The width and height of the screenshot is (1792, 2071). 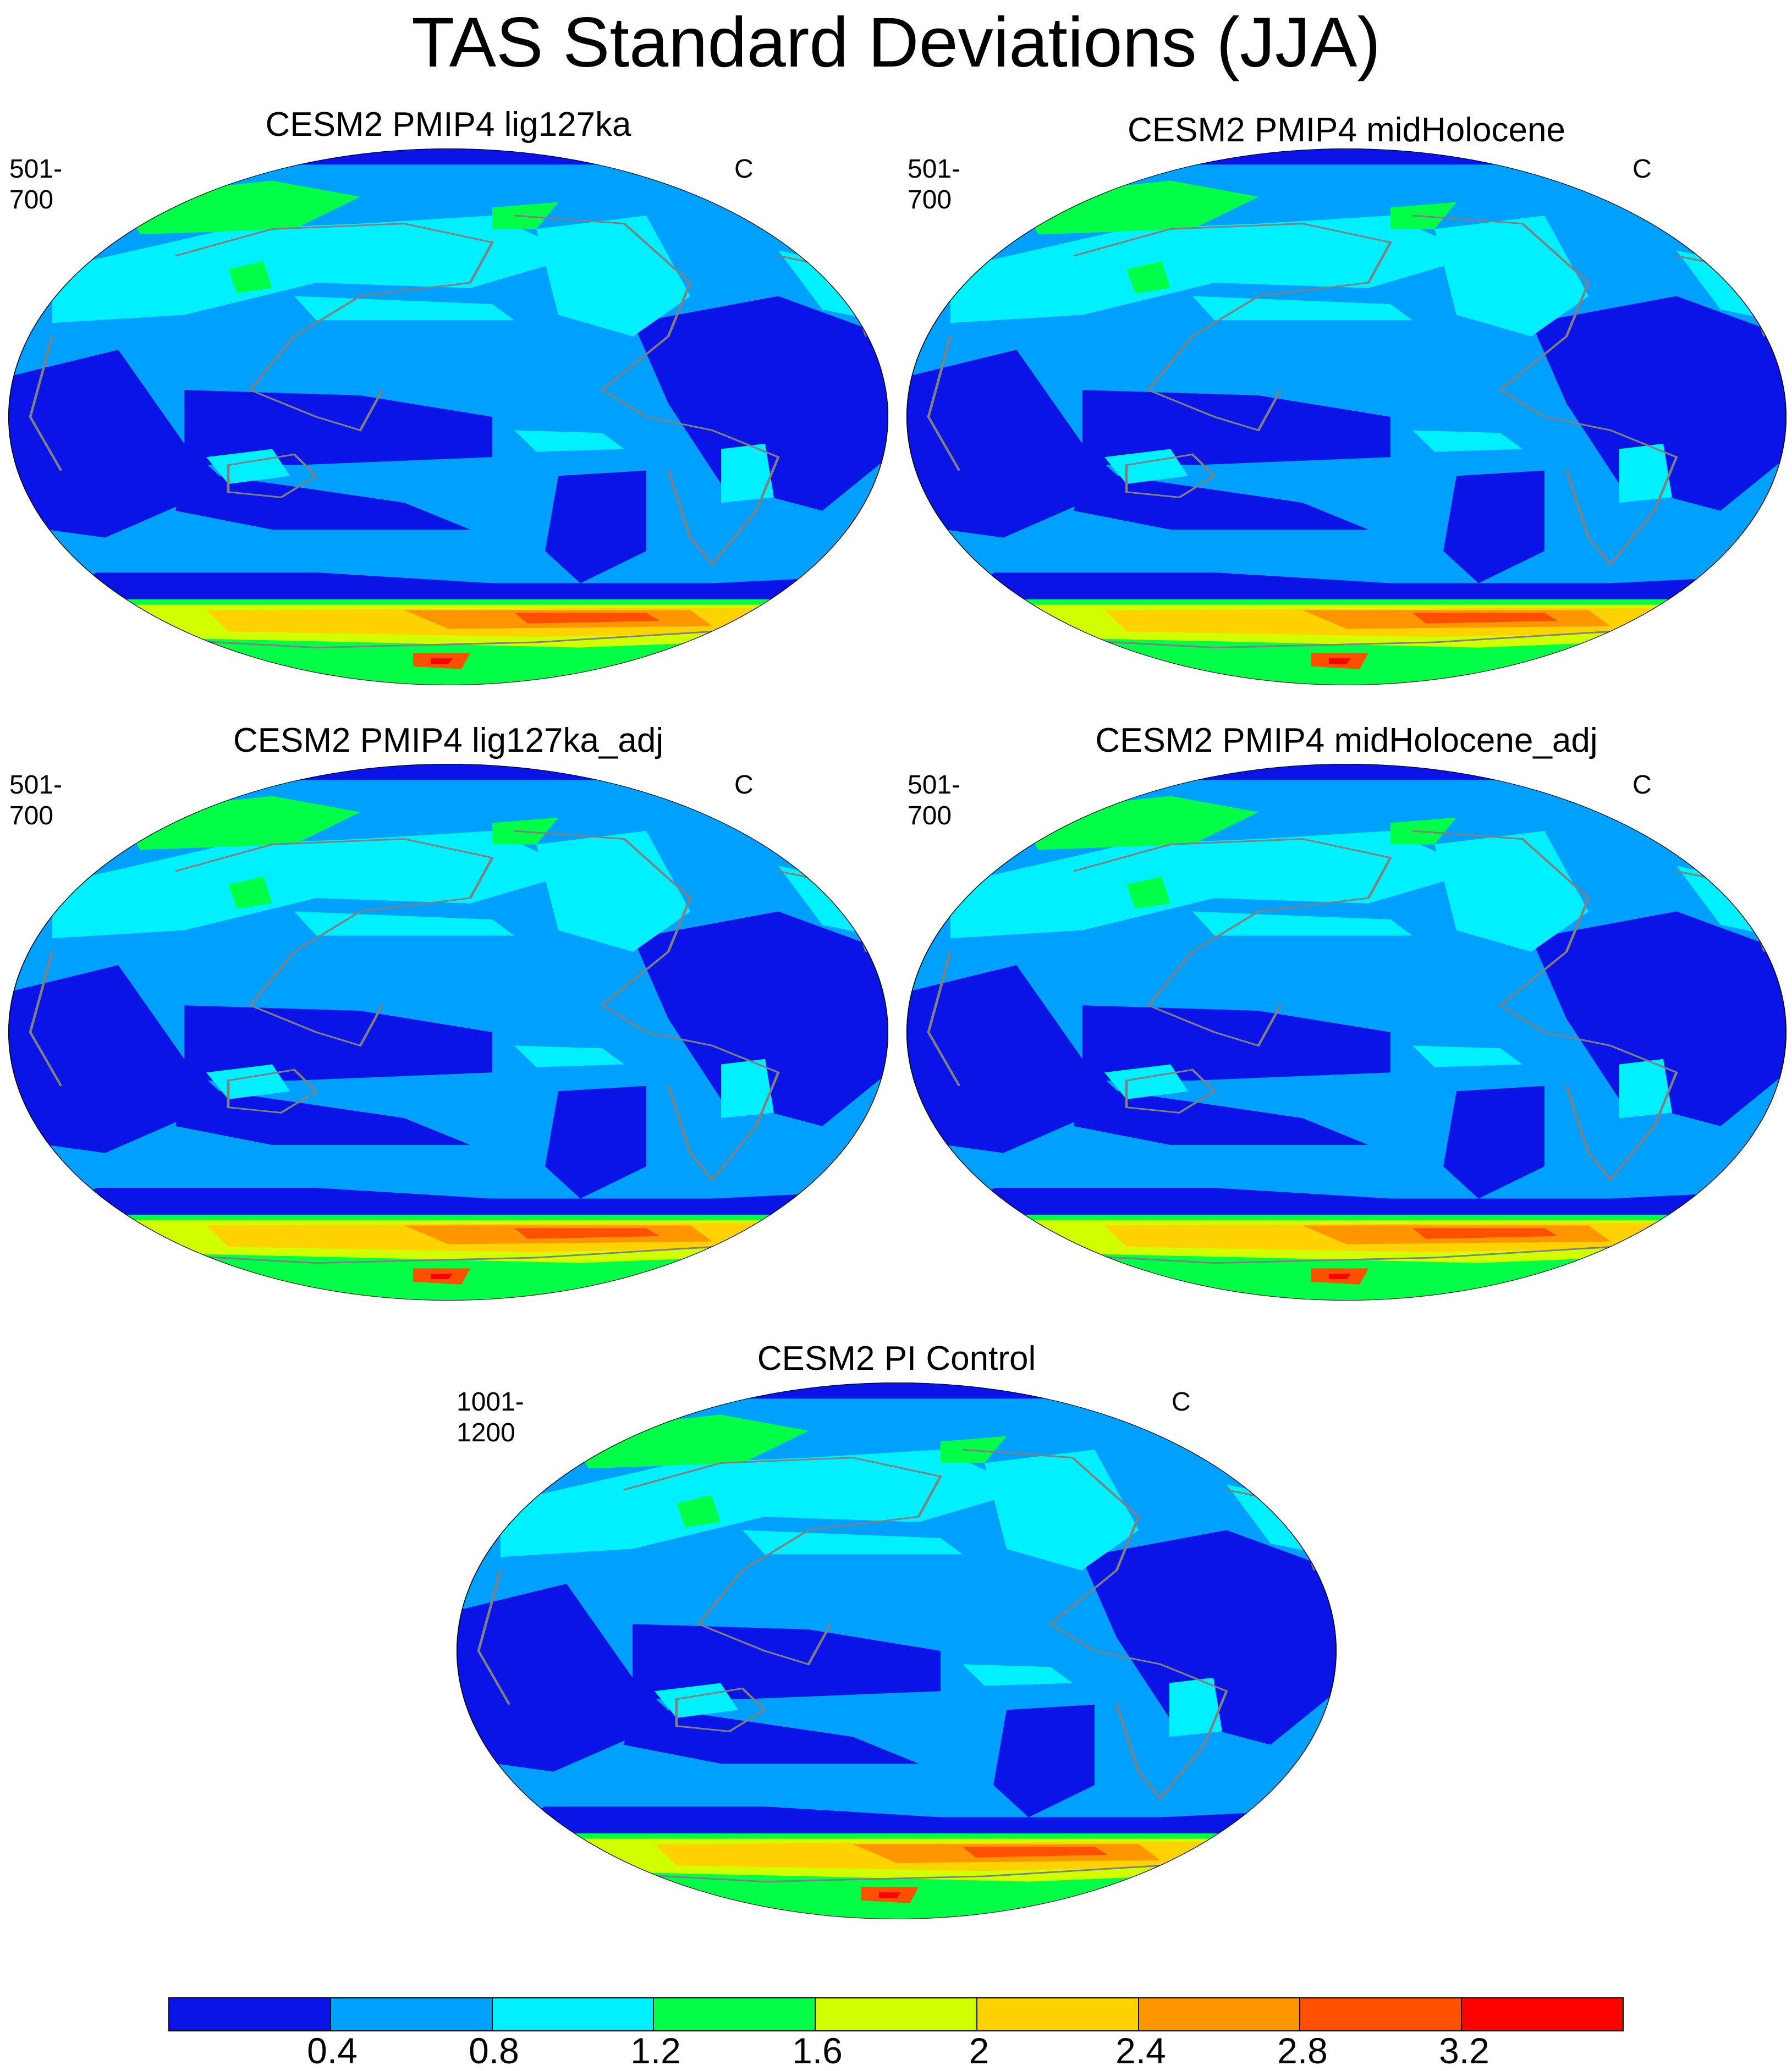 What do you see at coordinates (818, 2050) in the screenshot?
I see `colorbar-tick-label: 1.6` at bounding box center [818, 2050].